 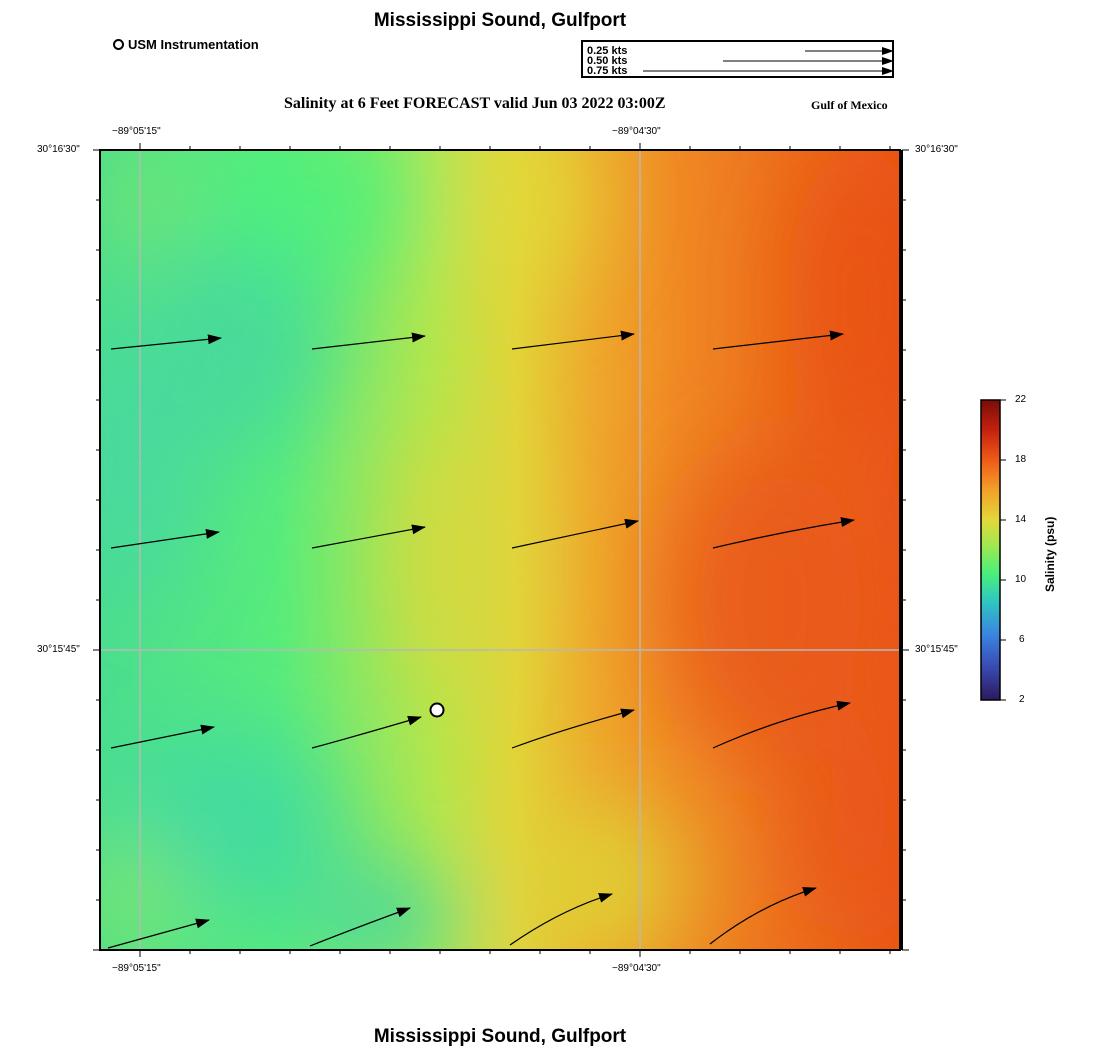 I want to click on colorbar-tick: 6, so click(x=1022, y=639).